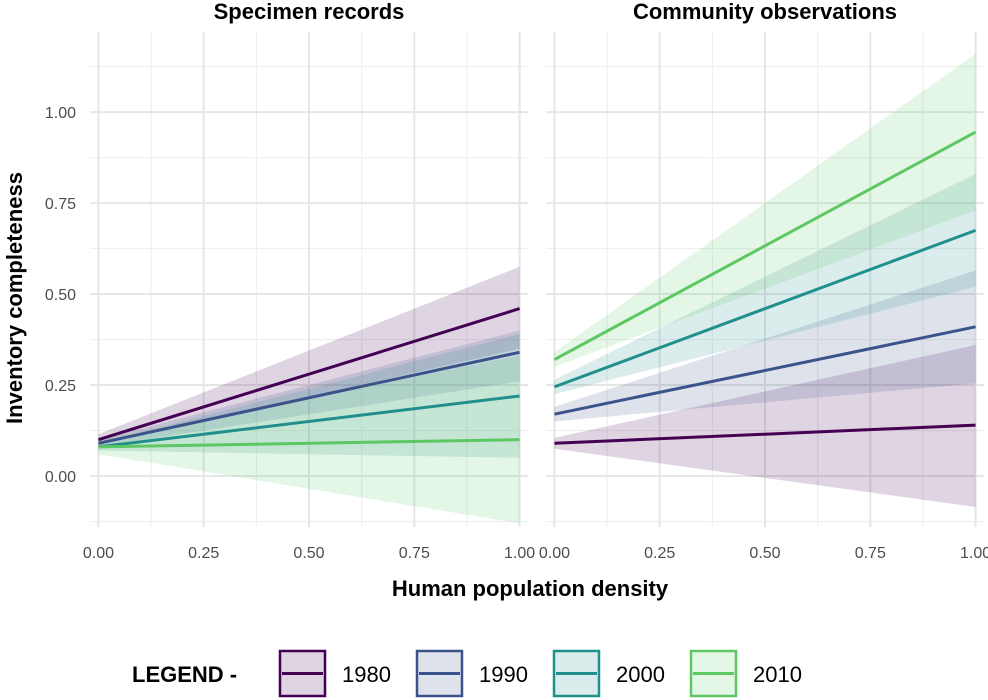  I want to click on ci-band-2000-community-observations, so click(765, 284).